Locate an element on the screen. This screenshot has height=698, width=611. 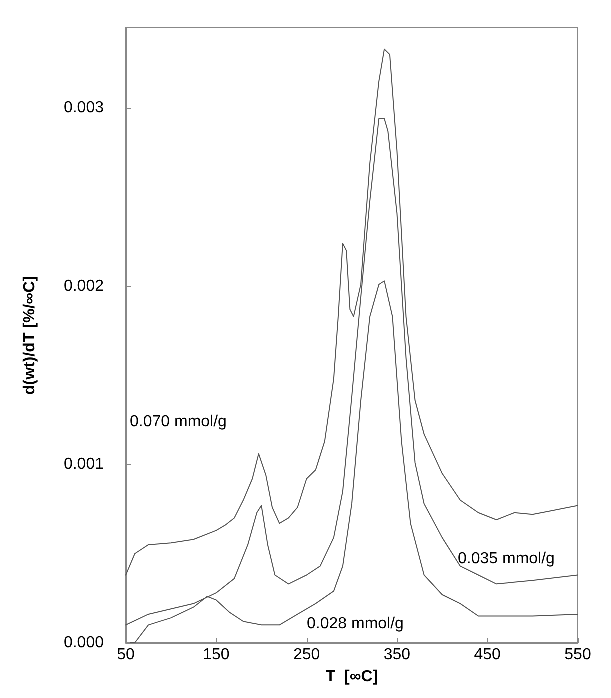
x-tick-label: 550 is located at coordinates (578, 655).